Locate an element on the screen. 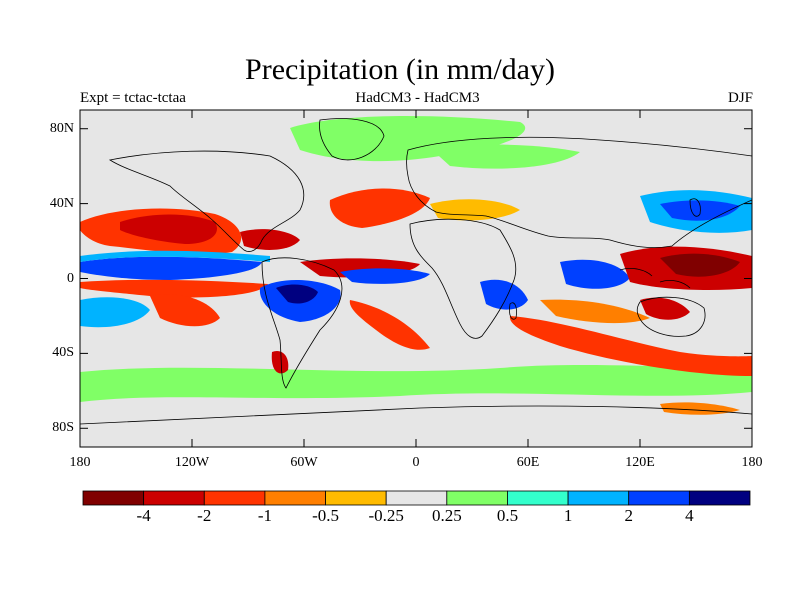 Image resolution: width=800 pixels, height=600 pixels. lat-label-2: 0 is located at coordinates (70, 278).